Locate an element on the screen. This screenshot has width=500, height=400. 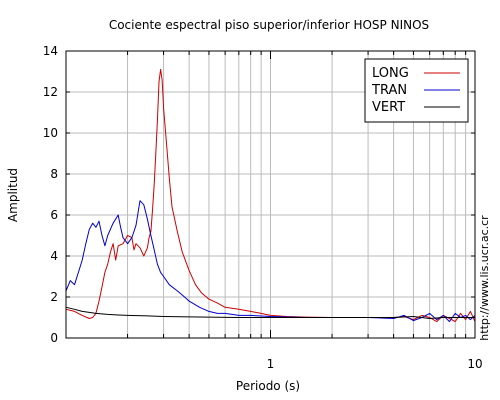
series-vert-line is located at coordinates (270, 312).